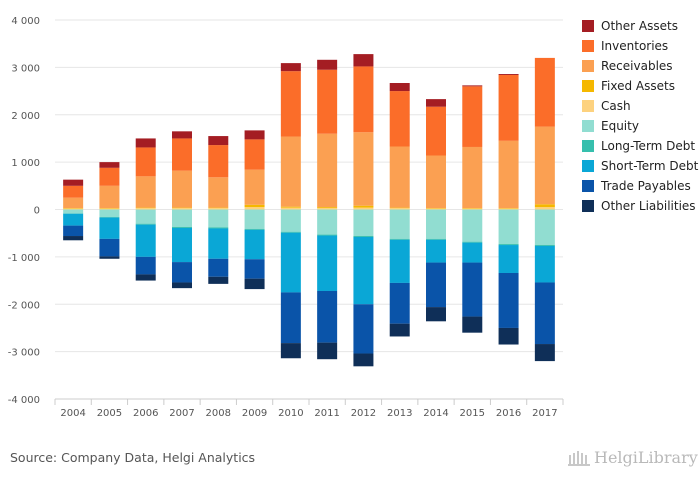 This screenshot has height=483, width=700. Describe the element at coordinates (640, 26) in the screenshot. I see `legend-item: Other Assets` at that location.